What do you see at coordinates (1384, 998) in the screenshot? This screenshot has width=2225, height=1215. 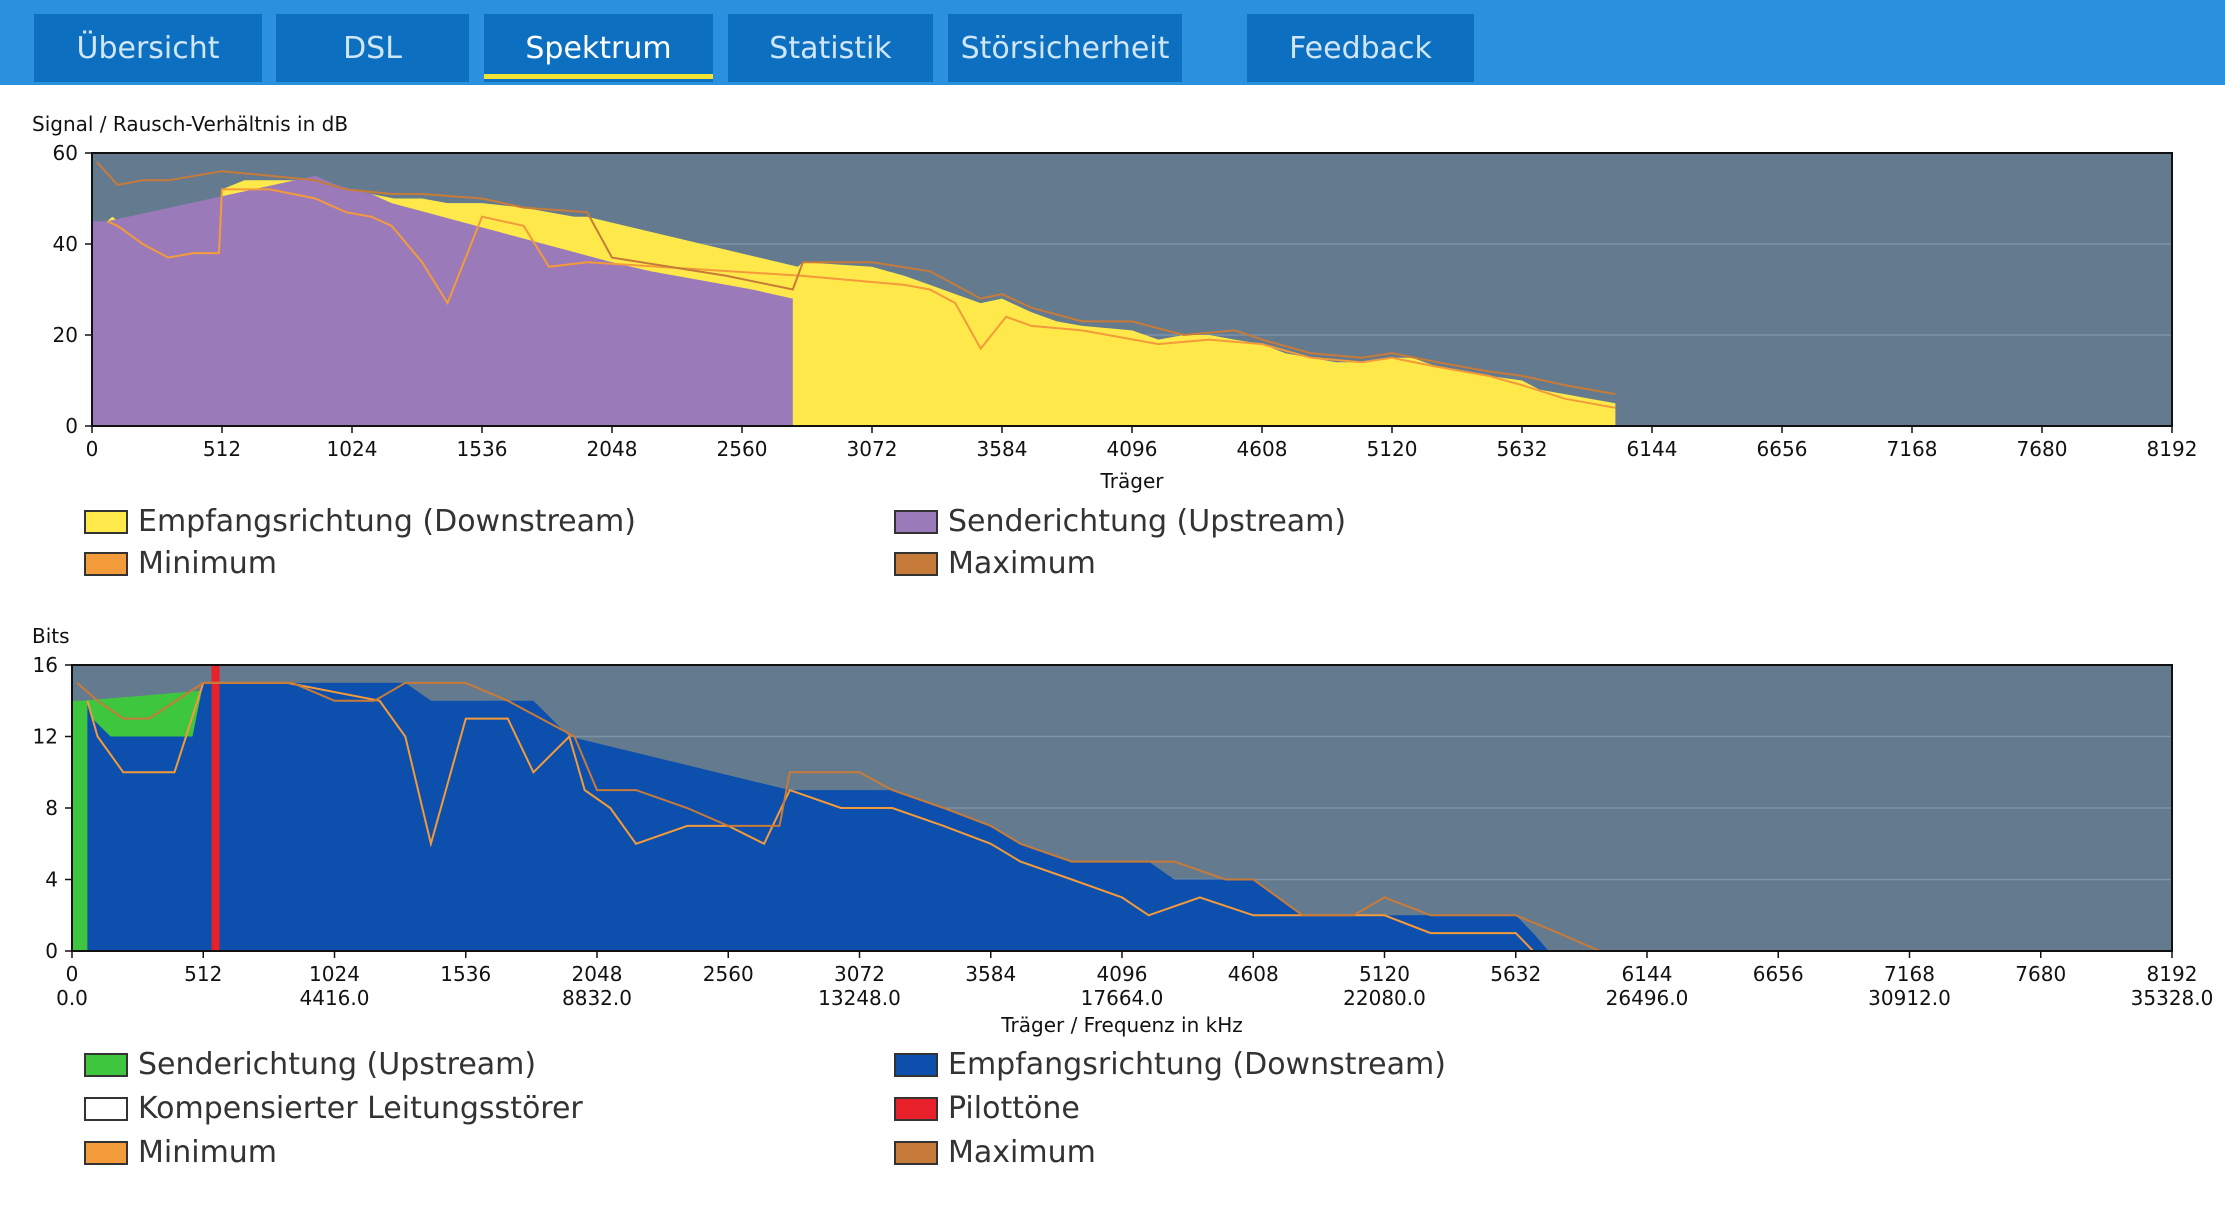 I see `freq-tick-label: 22080.0` at bounding box center [1384, 998].